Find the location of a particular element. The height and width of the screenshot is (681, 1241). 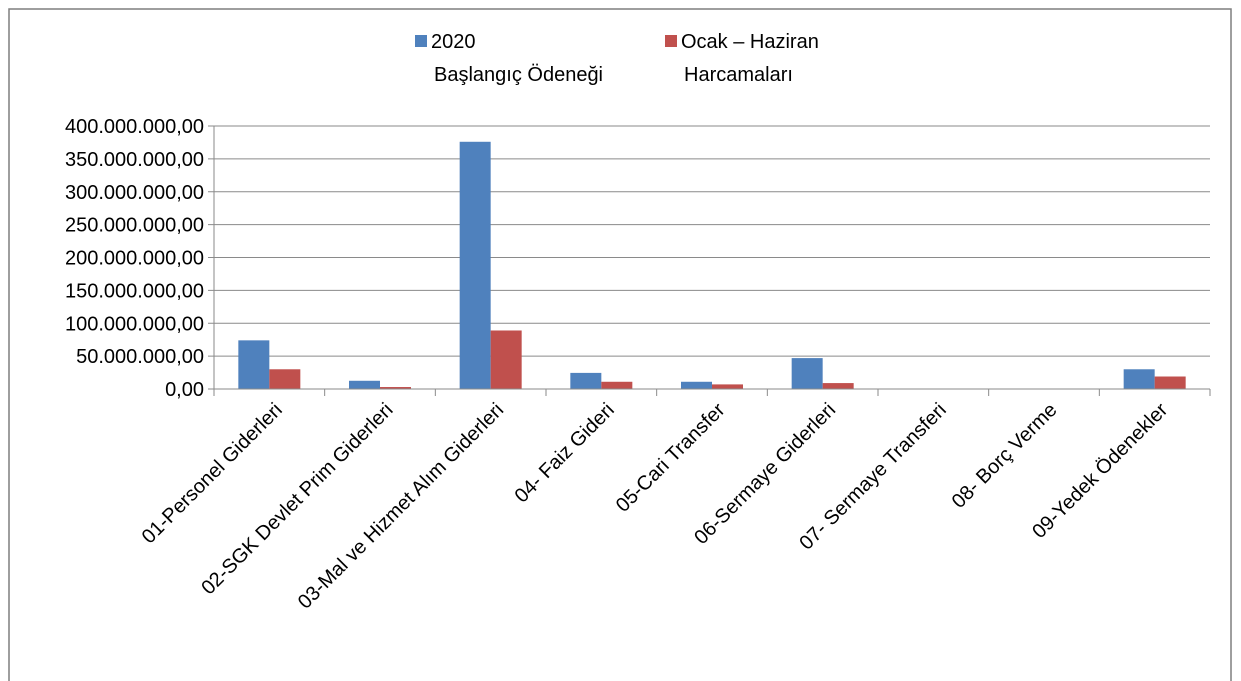

y-tick-label: 300.000.000,00 is located at coordinates (134, 193).